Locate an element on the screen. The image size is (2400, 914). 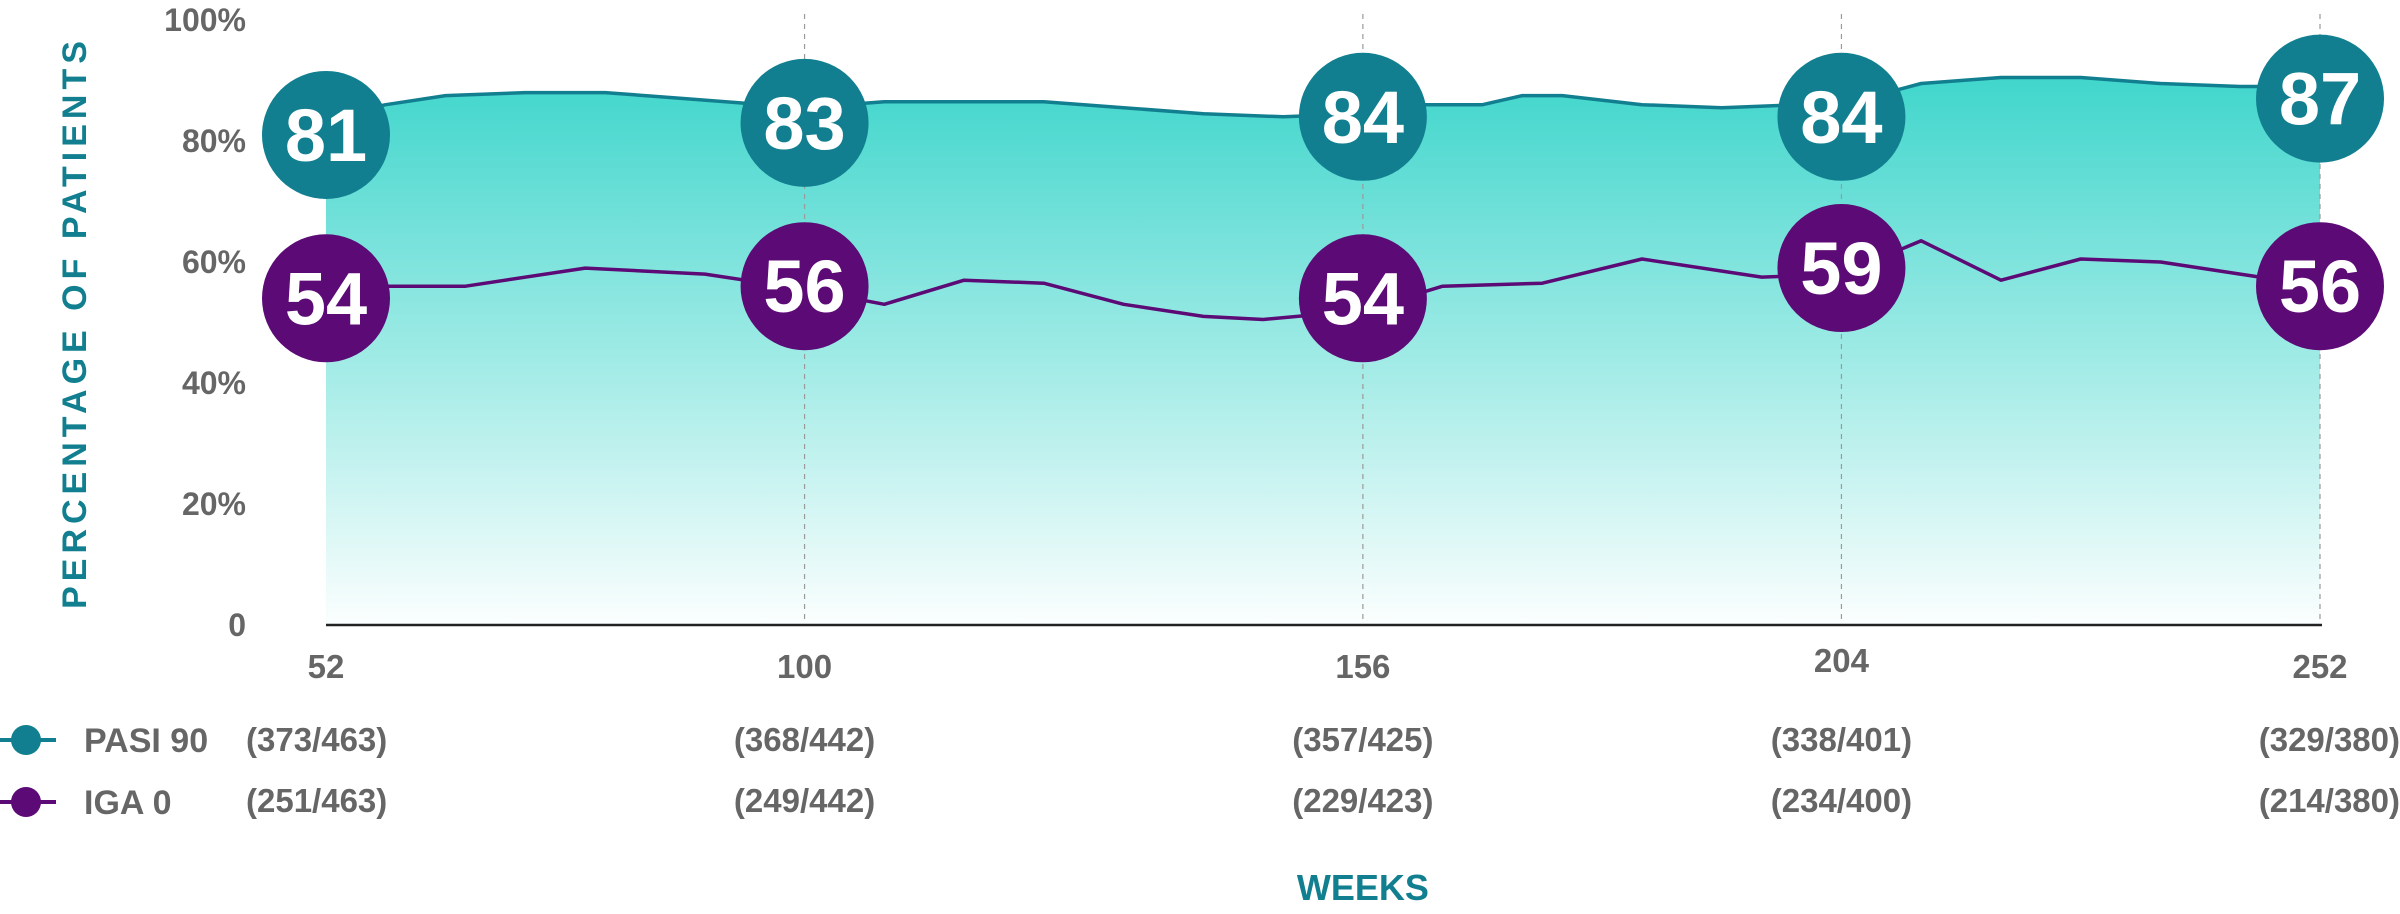
pasi90-data-label: 83 is located at coordinates (804, 123).